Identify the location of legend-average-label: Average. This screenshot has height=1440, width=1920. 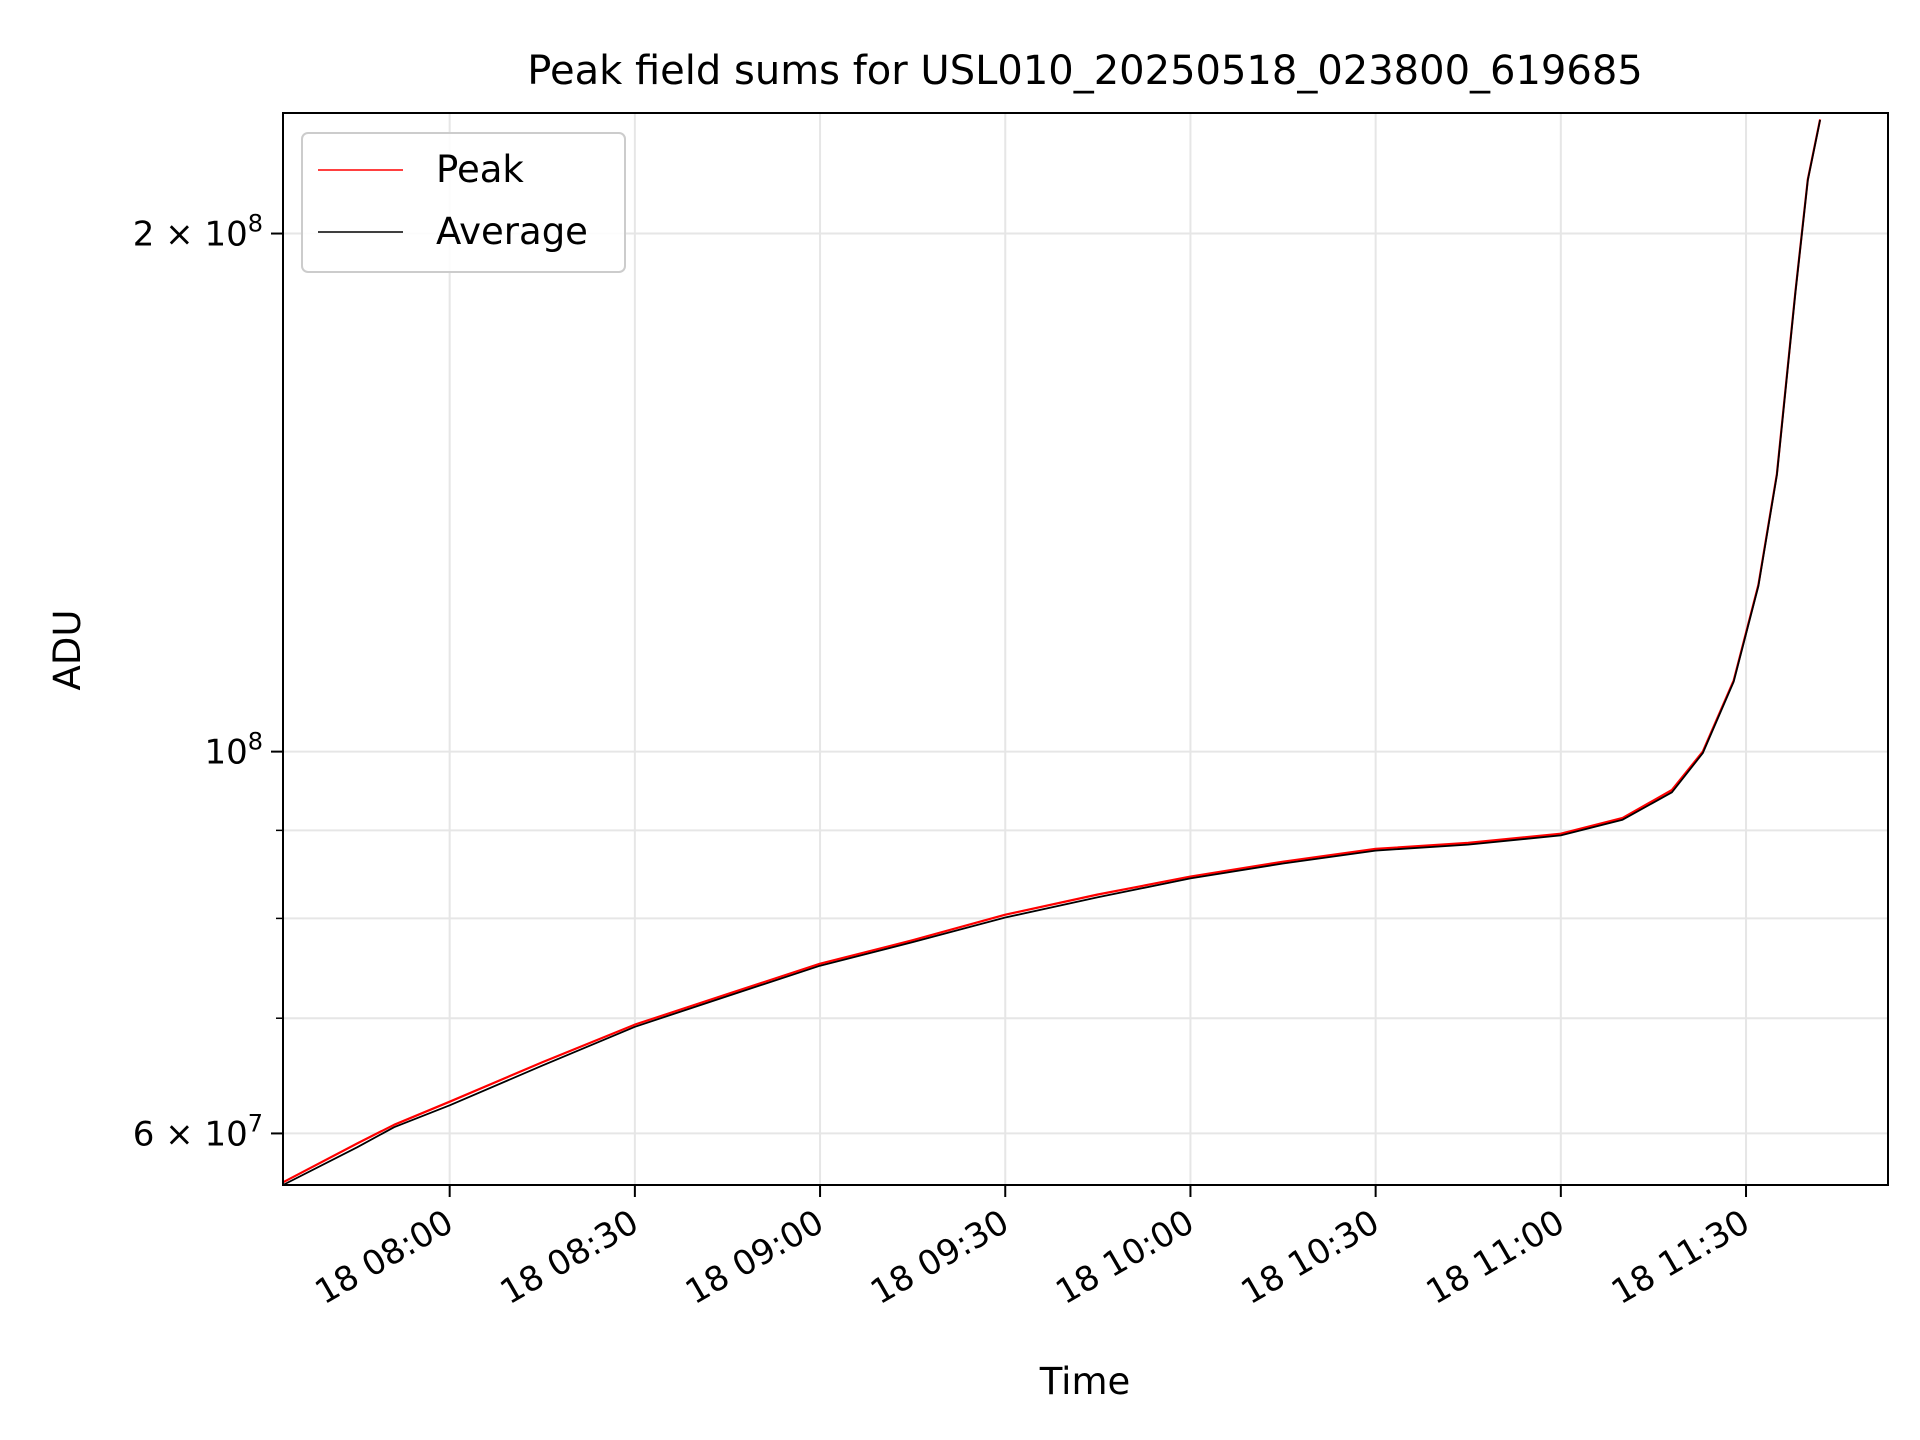
(512, 231).